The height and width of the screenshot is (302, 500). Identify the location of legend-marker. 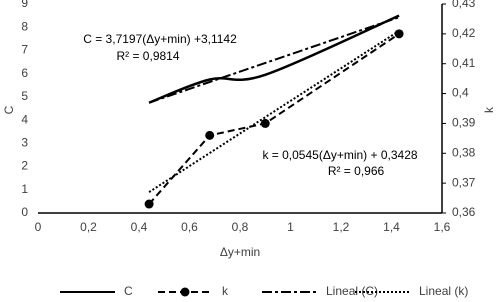
(185, 292).